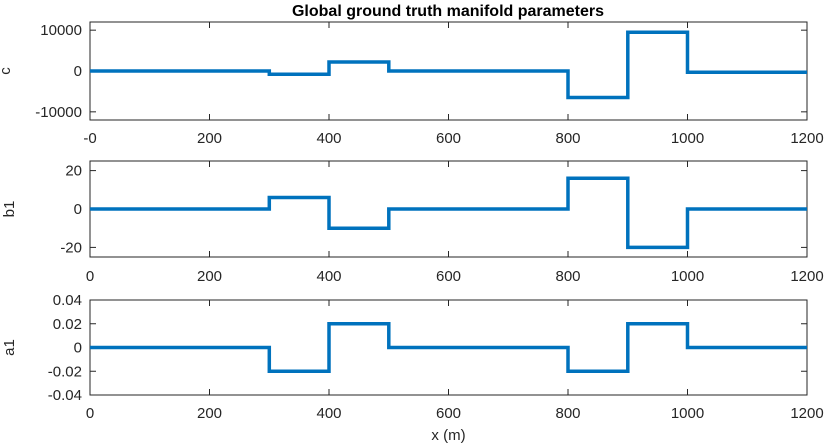 This screenshot has height=446, width=830. Describe the element at coordinates (67, 324) in the screenshot. I see `y-tick-label: 0.02` at that location.